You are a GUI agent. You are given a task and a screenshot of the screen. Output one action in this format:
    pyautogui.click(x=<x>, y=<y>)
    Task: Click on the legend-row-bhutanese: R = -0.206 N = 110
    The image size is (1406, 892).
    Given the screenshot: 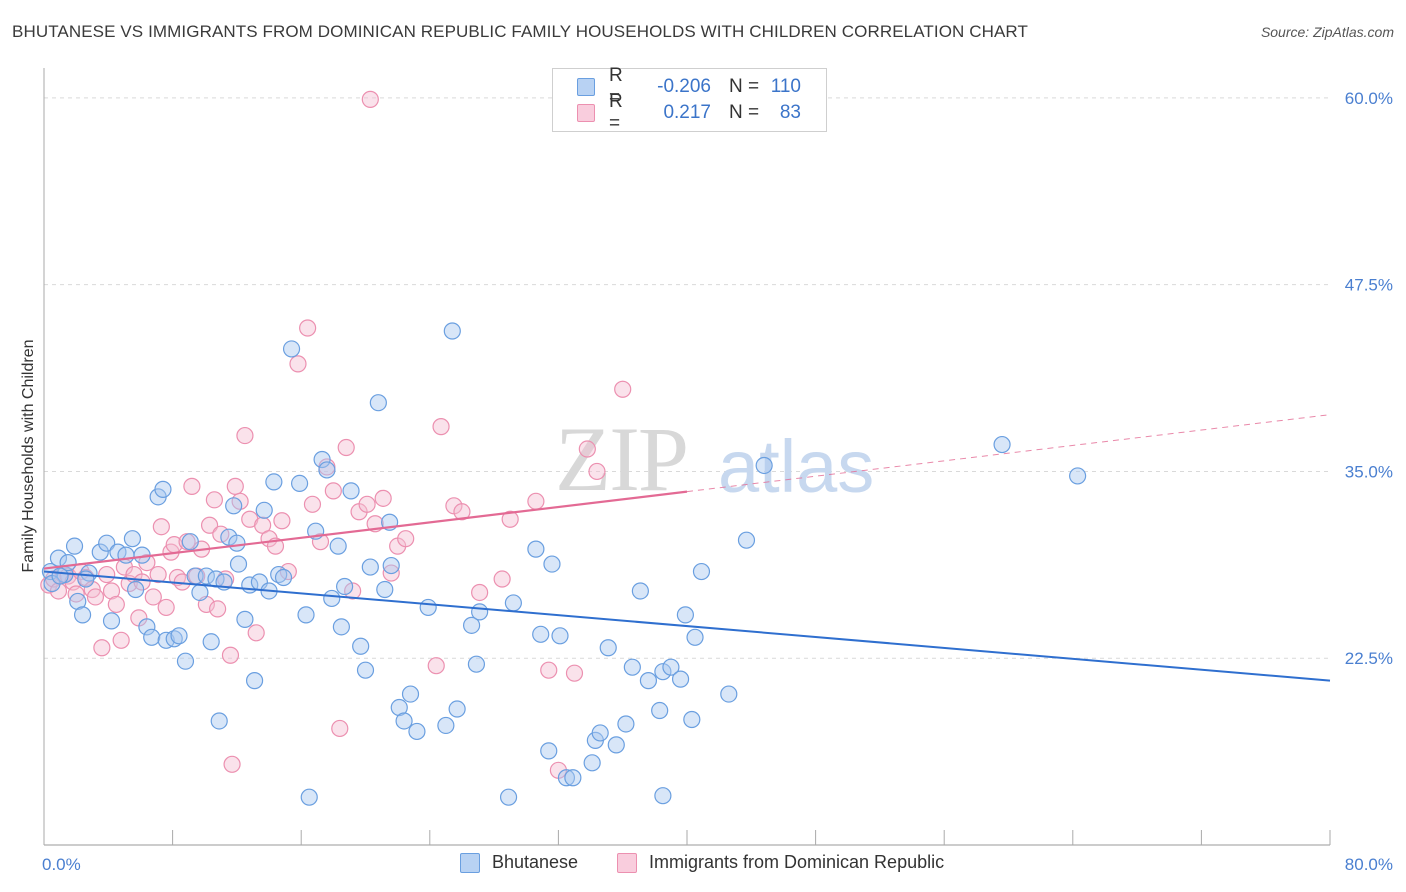 What is the action you would take?
    pyautogui.click(x=689, y=86)
    